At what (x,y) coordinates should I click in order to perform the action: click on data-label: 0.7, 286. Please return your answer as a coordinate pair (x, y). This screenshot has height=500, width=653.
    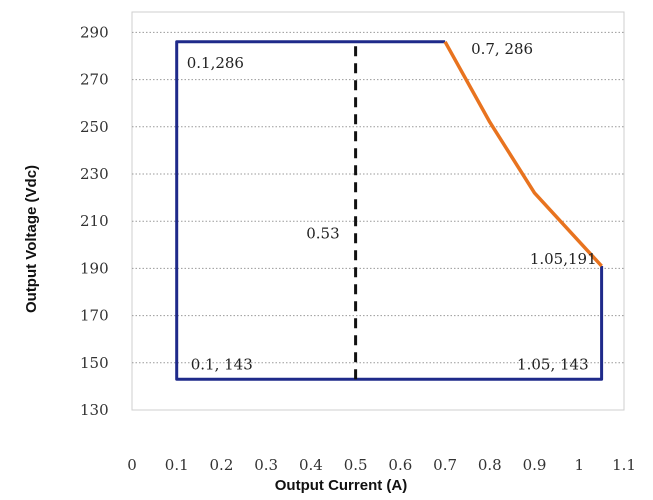
    Looking at the image, I should click on (502, 49).